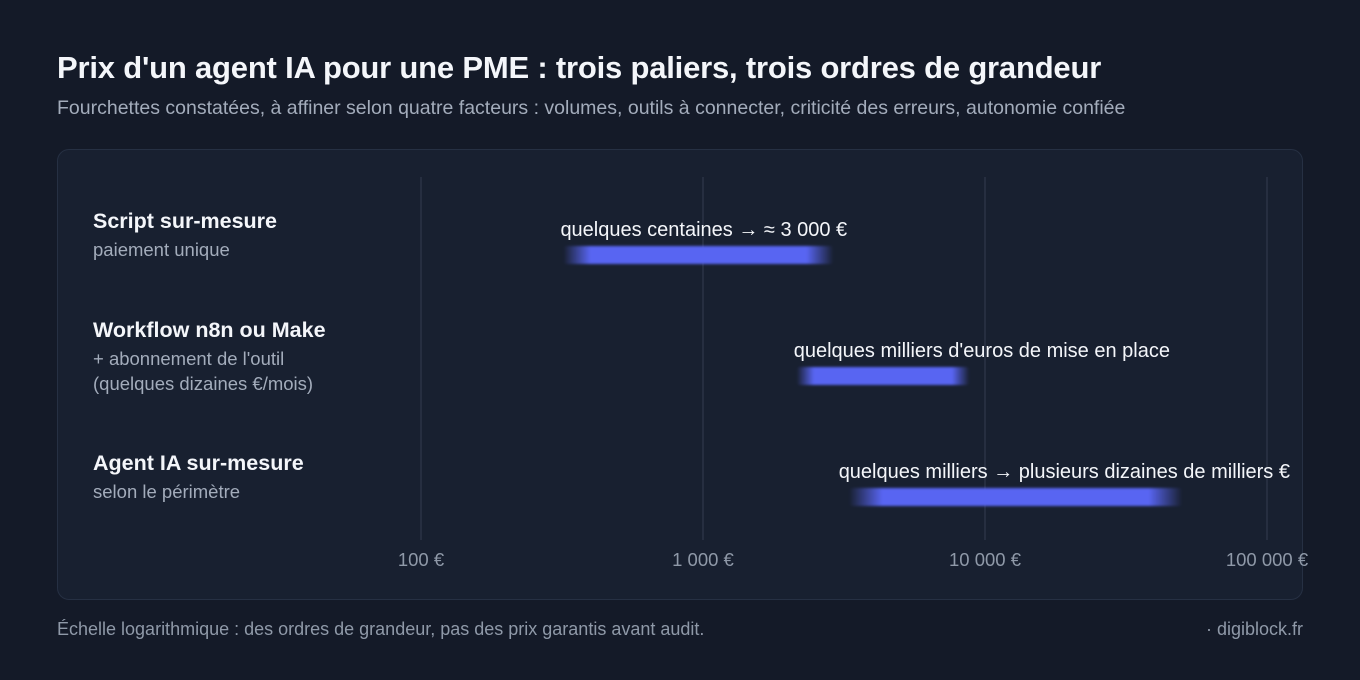 The height and width of the screenshot is (680, 1360). Describe the element at coordinates (161, 249) in the screenshot. I see `row-detail: paiement unique` at that location.